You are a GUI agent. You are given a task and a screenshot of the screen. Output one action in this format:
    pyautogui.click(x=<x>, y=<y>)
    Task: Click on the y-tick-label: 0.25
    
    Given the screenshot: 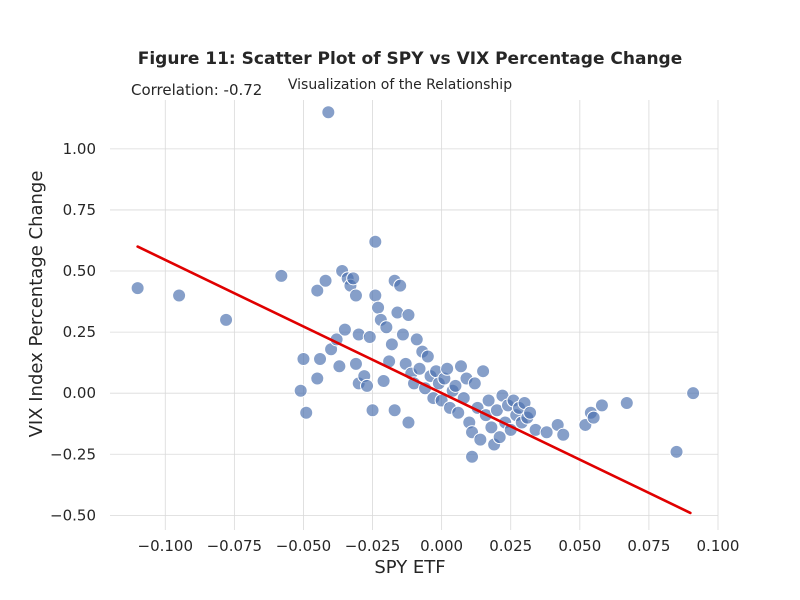 What is the action you would take?
    pyautogui.click(x=79, y=332)
    